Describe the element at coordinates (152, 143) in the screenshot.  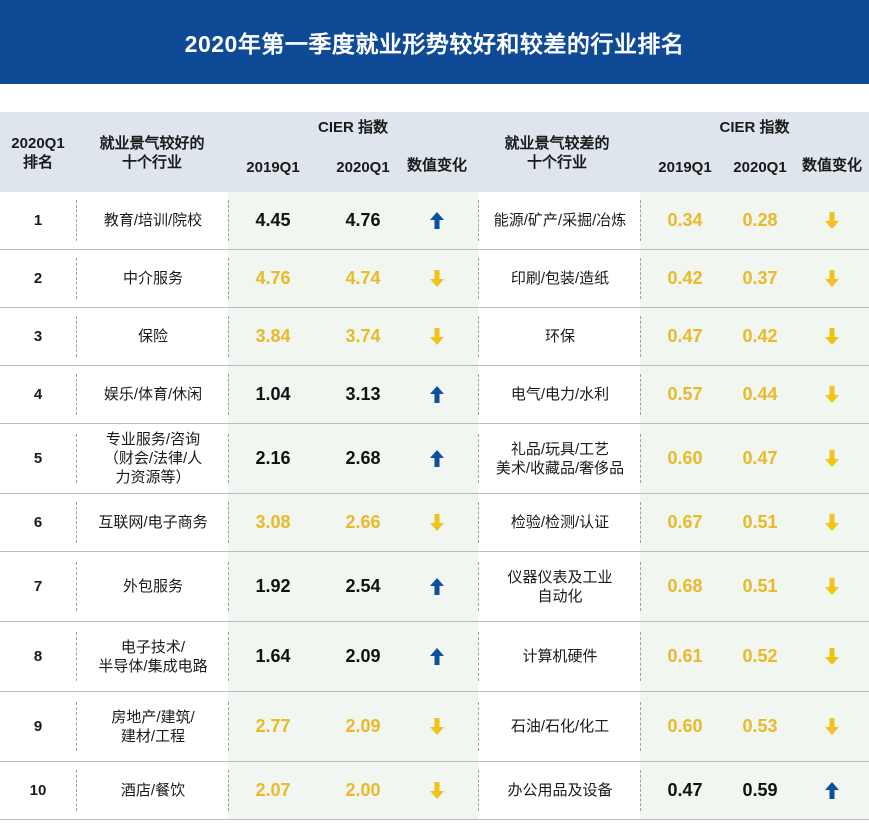
I see `good-header-line1: 就业景气较好的` at that location.